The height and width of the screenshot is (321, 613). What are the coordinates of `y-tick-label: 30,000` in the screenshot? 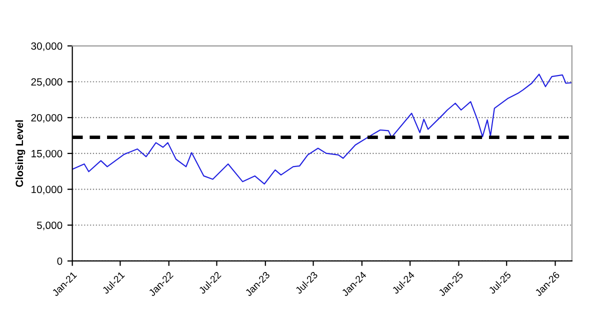 It's located at (46, 47).